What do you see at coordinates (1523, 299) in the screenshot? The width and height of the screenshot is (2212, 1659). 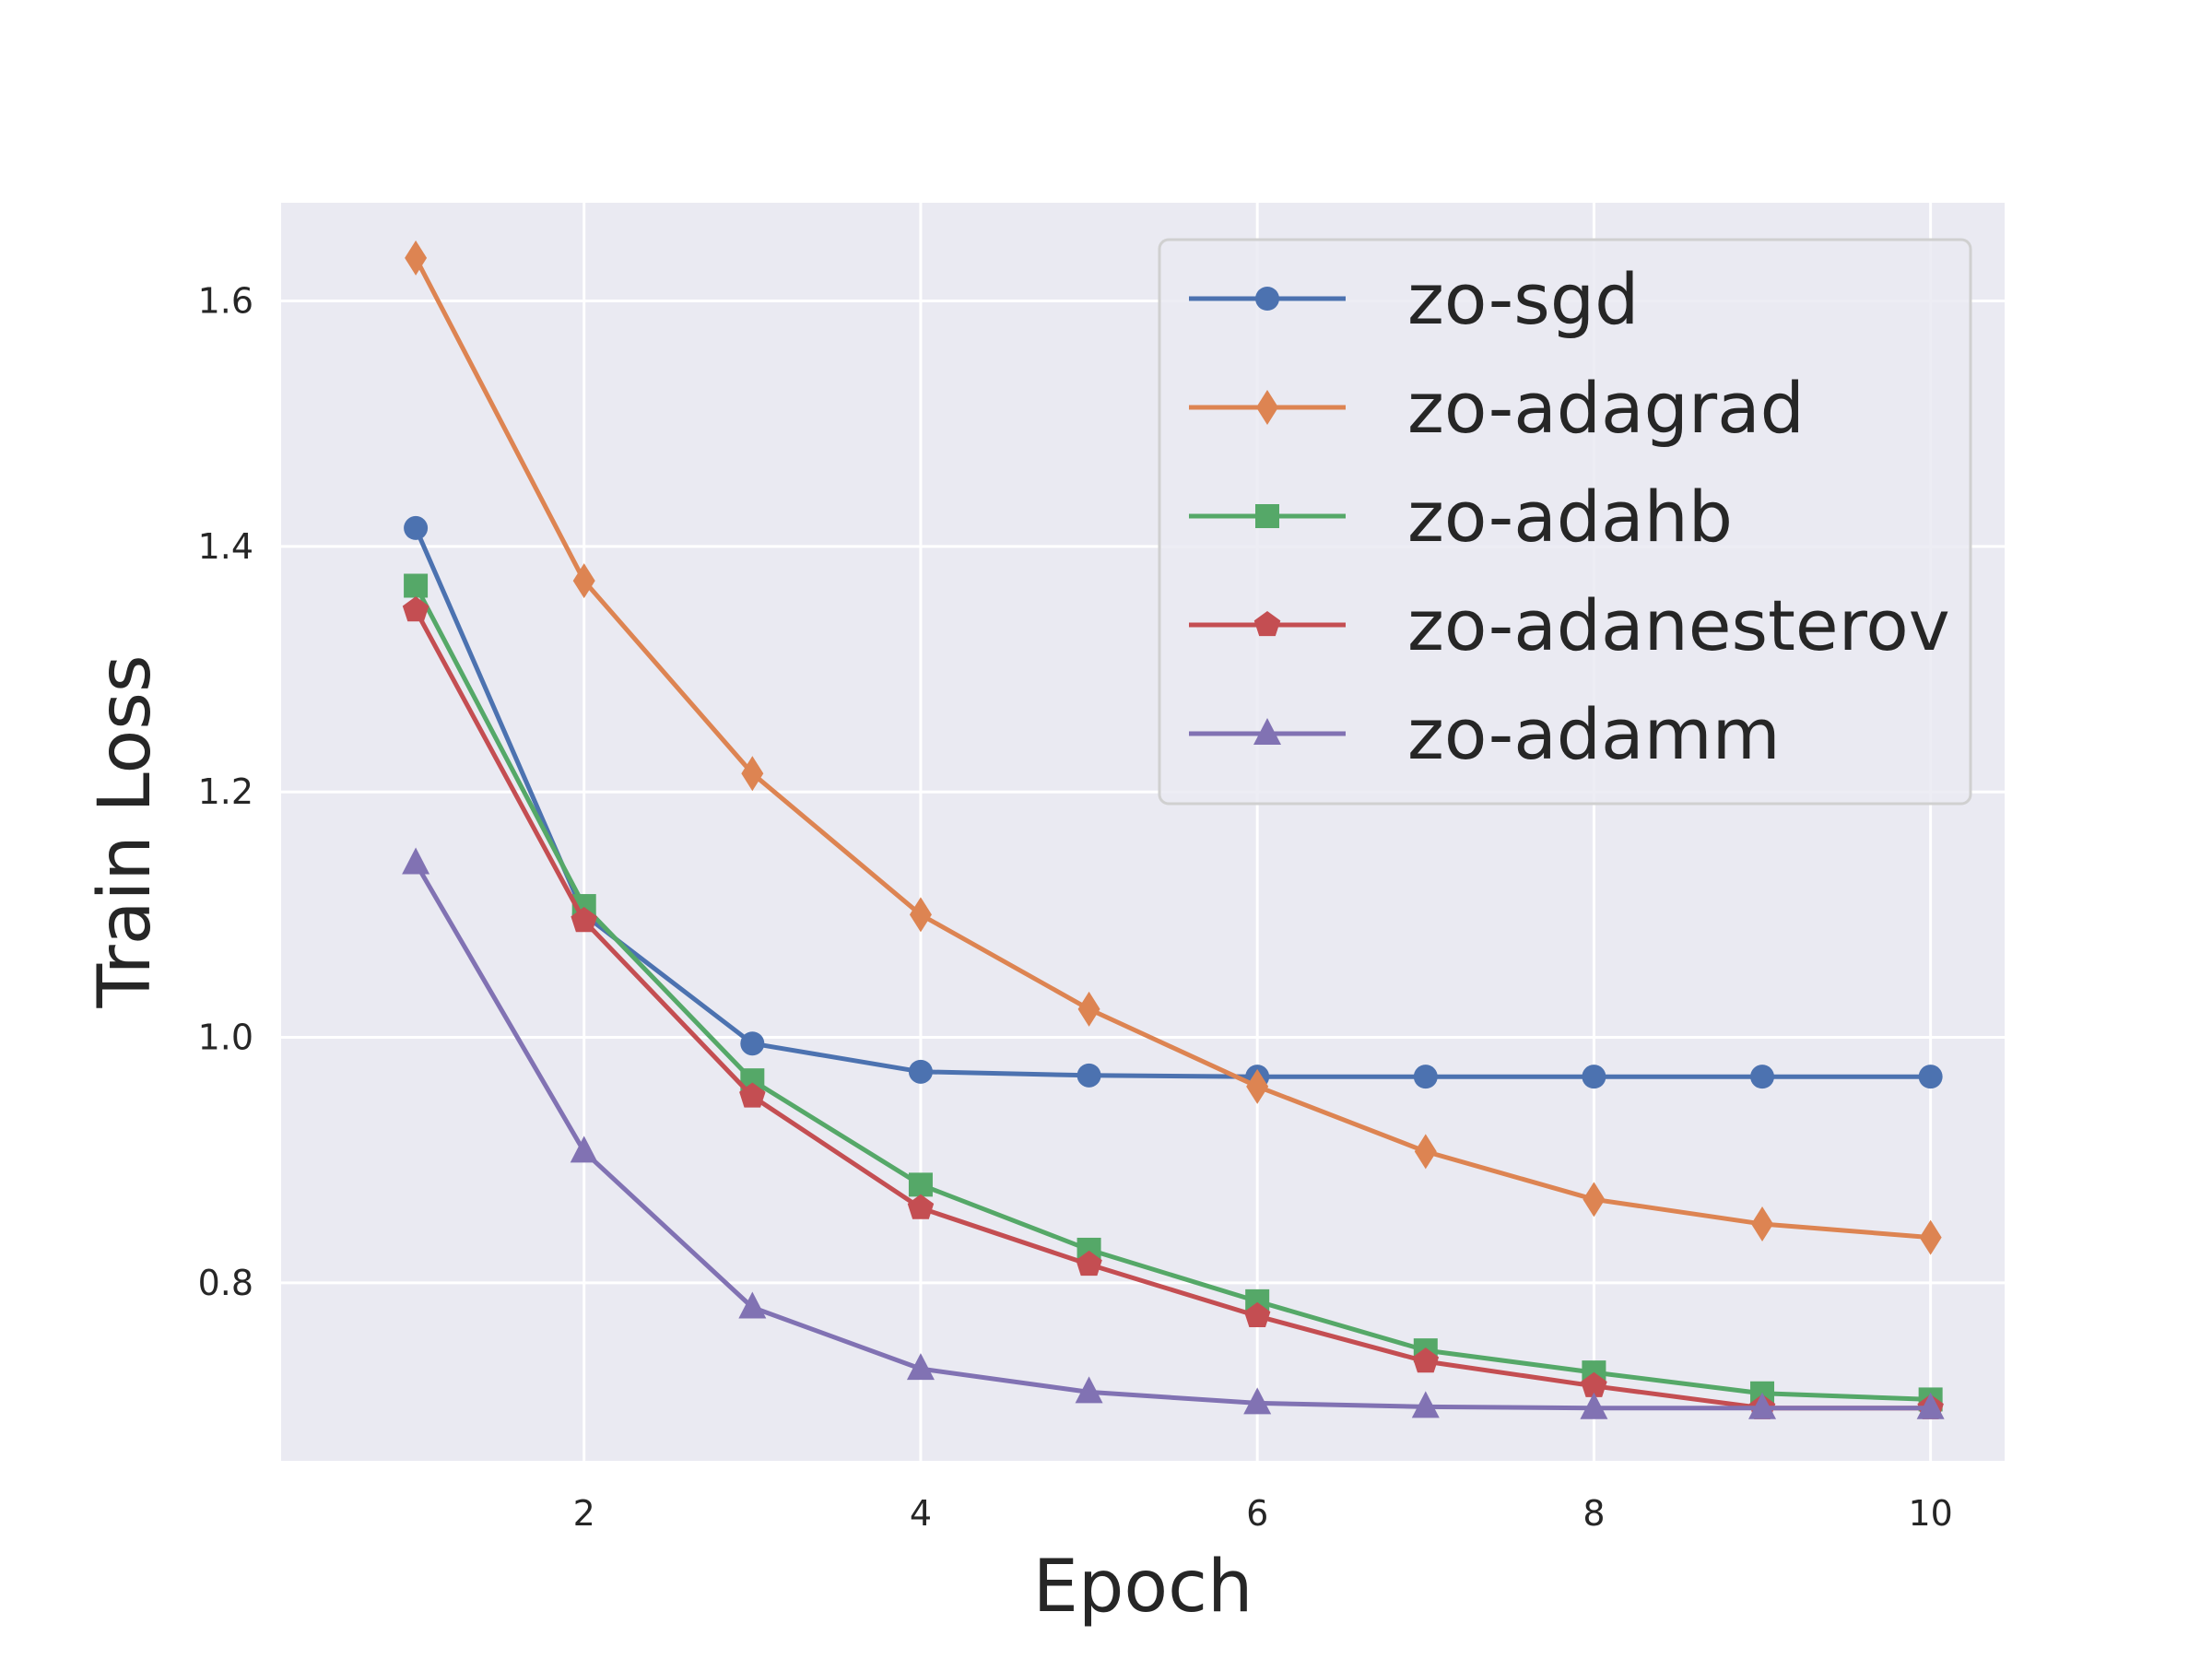 I see `legend-label: zo-sgd` at bounding box center [1523, 299].